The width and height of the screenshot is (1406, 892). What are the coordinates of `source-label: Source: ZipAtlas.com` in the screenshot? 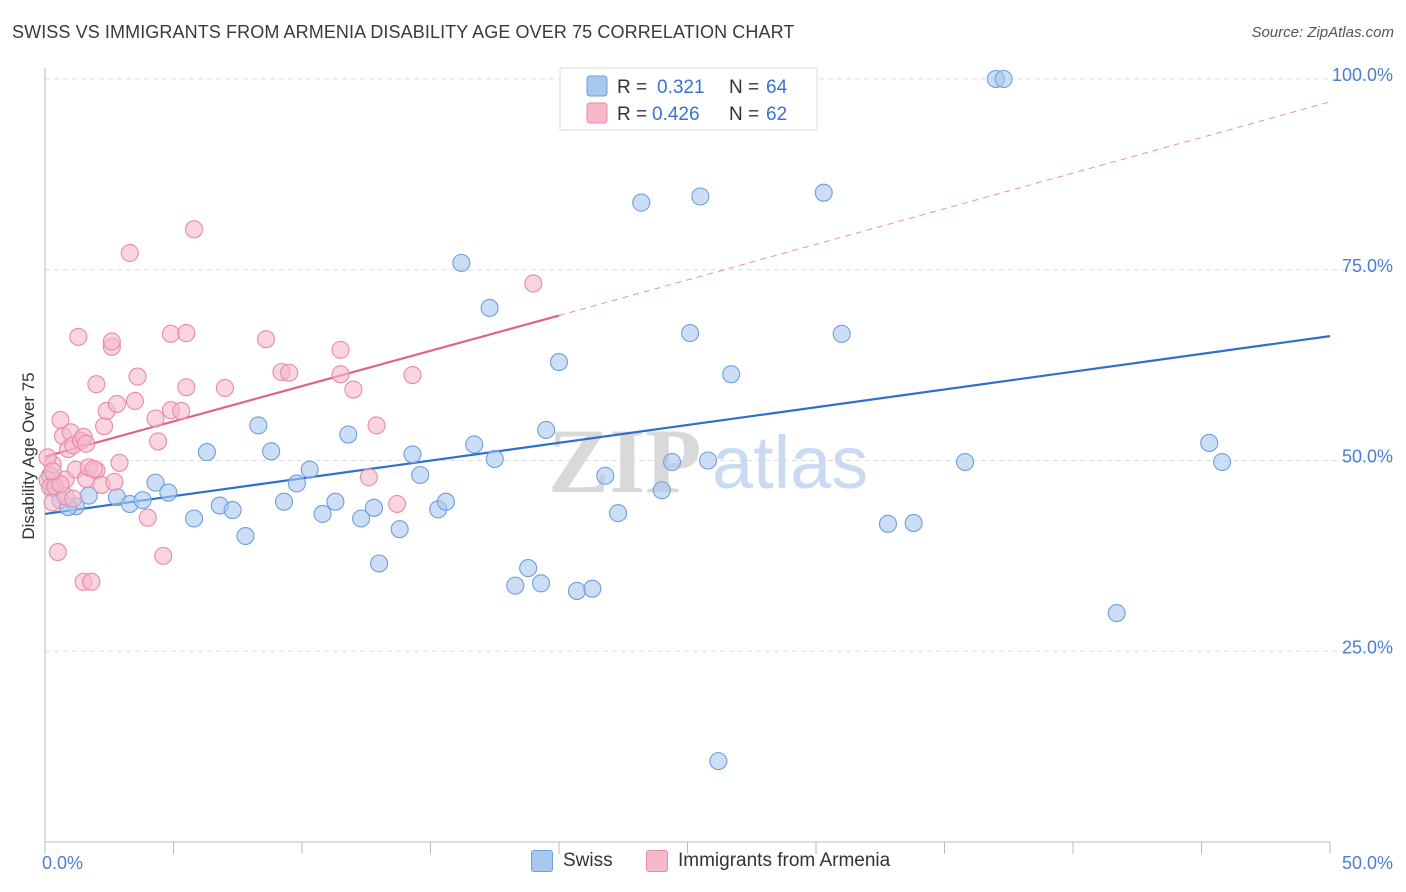 It's located at (1322, 32).